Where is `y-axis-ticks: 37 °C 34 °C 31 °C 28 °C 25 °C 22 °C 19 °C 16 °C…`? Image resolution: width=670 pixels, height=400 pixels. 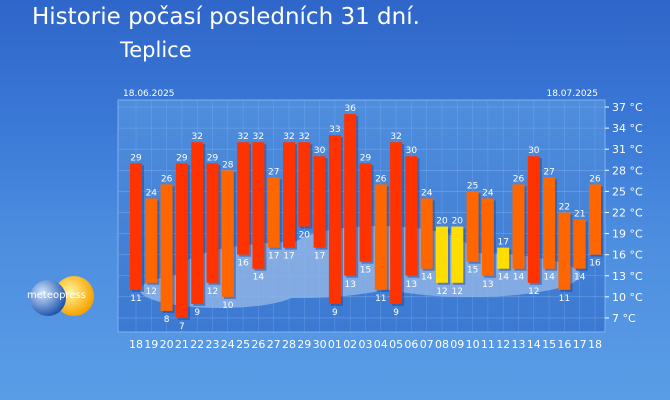 y-axis-ticks: 37 °C 34 °C 31 °C 28 °C 25 °C 22 °C 19 °C 16 °C… is located at coordinates (624, 213).